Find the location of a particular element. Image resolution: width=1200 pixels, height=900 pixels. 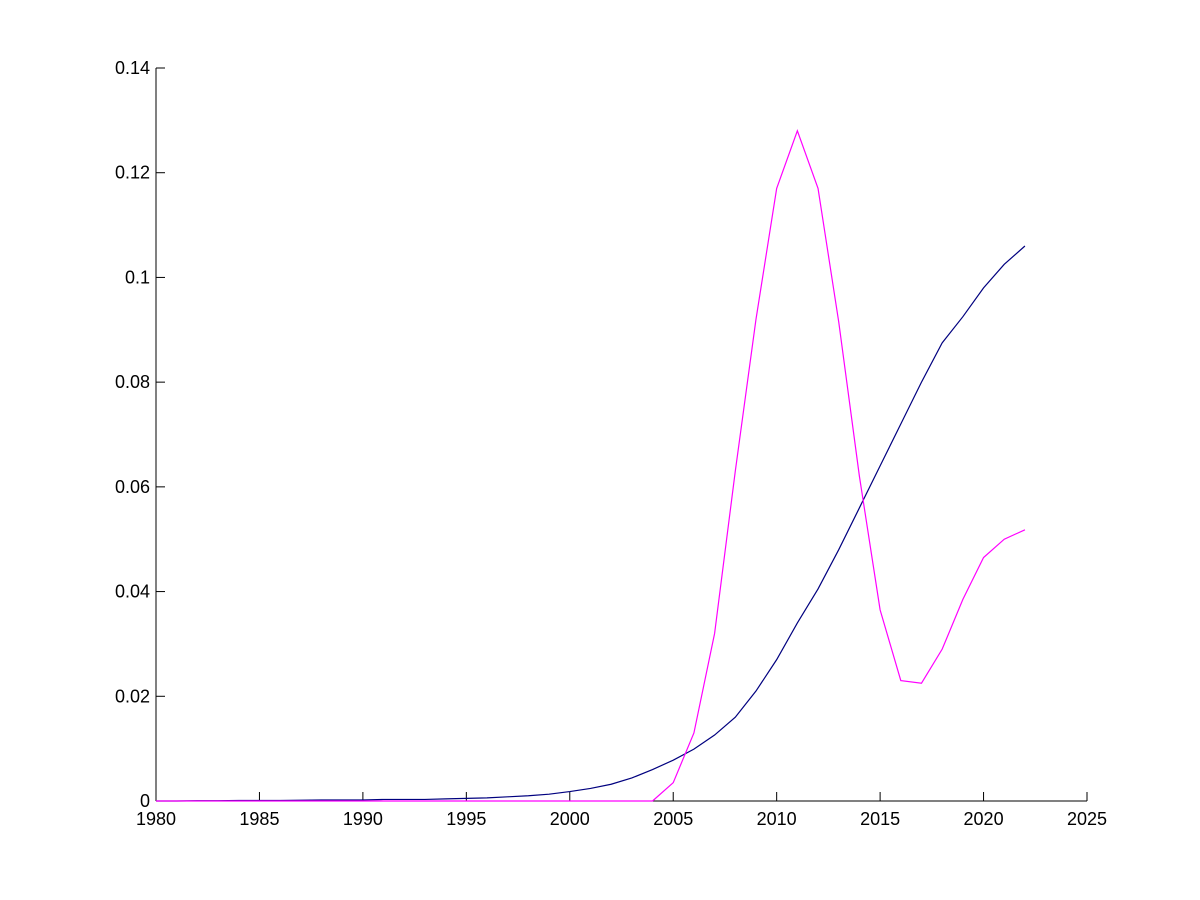

x-tick-label: 2020 is located at coordinates (984, 819).